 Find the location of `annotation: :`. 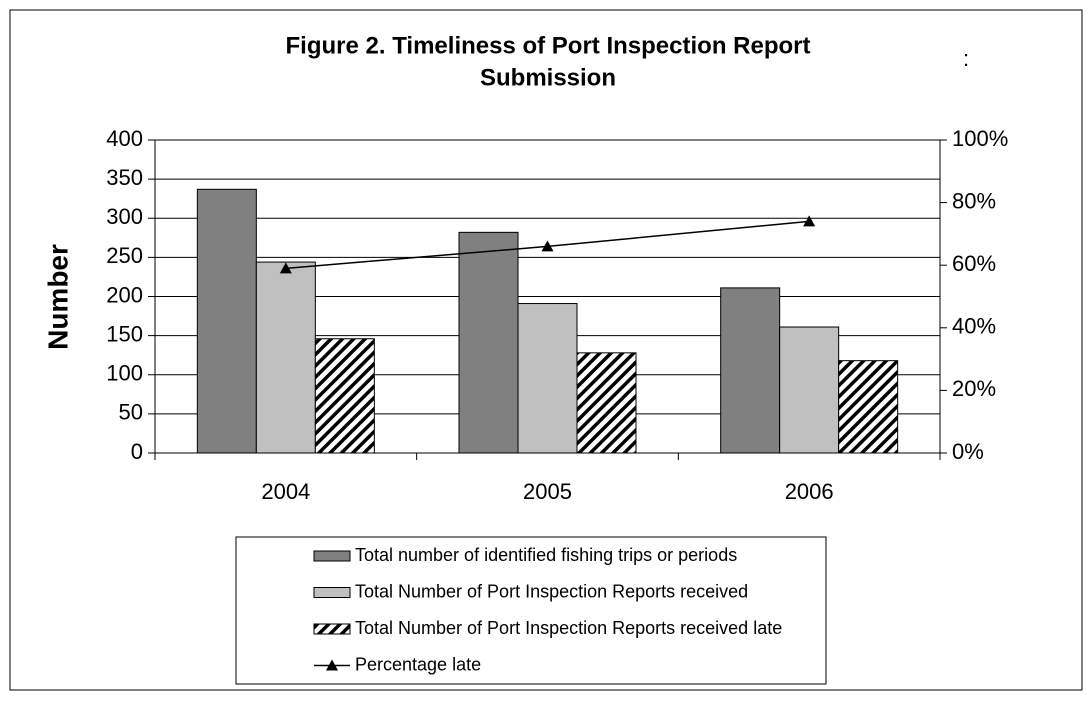

annotation: : is located at coordinates (966, 58).